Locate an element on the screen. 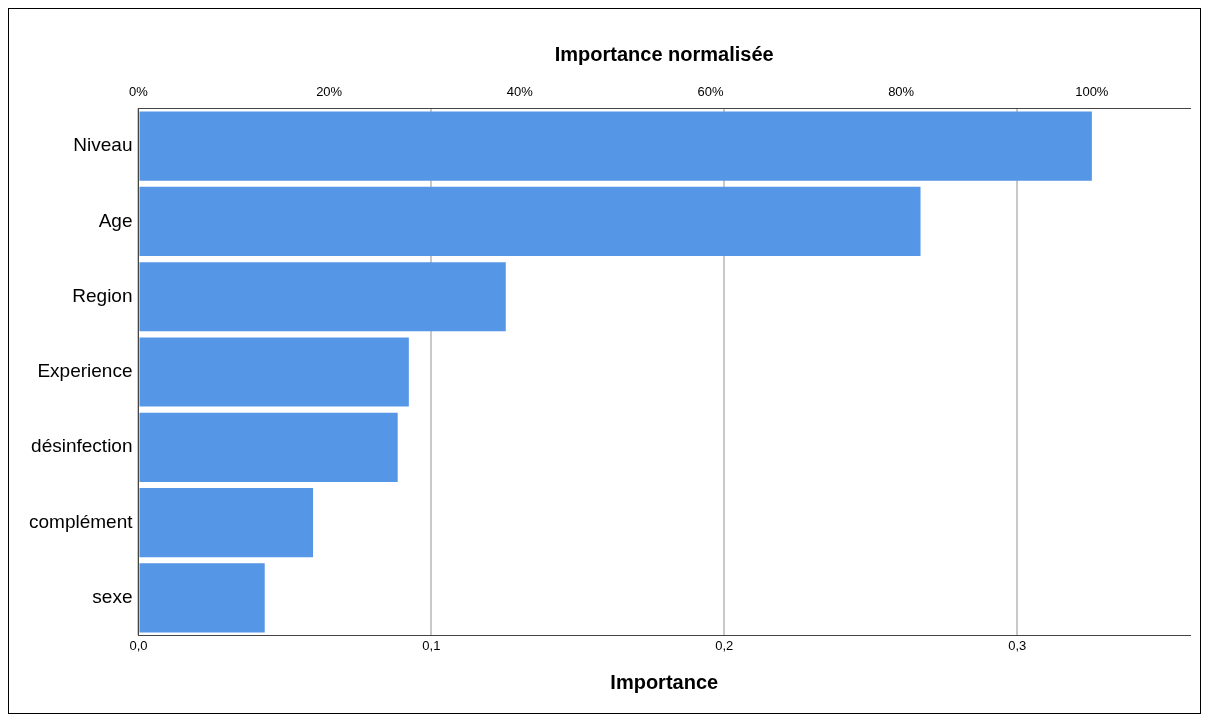  y-tick-label: Age is located at coordinates (115, 220).